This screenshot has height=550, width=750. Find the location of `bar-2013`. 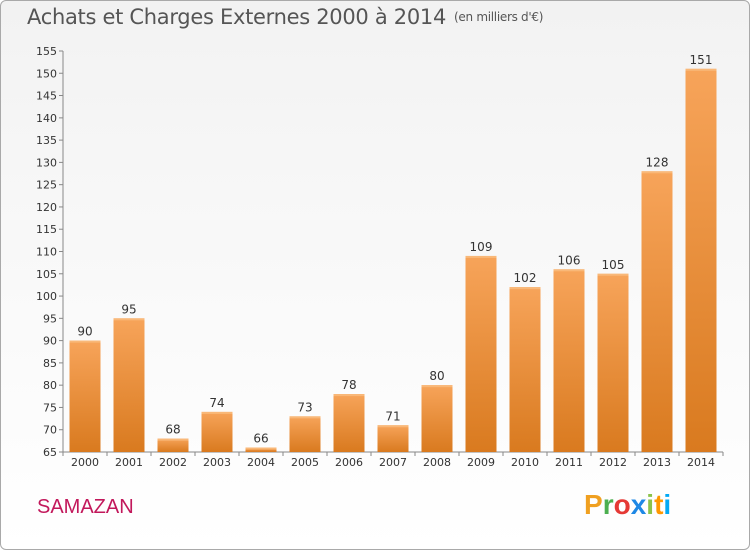

bar-2013 is located at coordinates (657, 312).